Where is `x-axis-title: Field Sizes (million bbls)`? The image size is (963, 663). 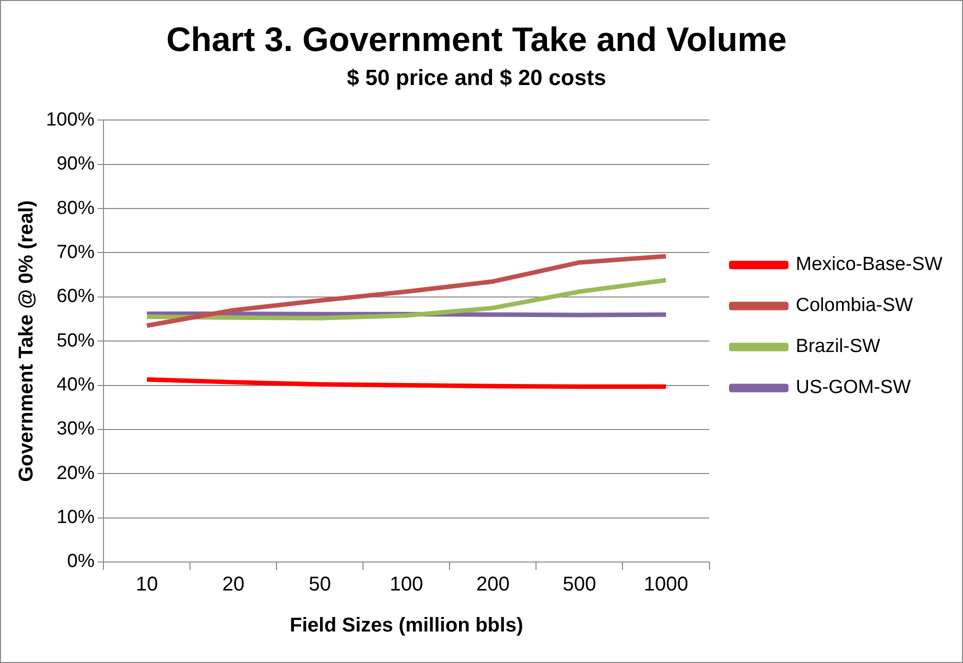
x-axis-title: Field Sizes (million bbls) is located at coordinates (407, 625).